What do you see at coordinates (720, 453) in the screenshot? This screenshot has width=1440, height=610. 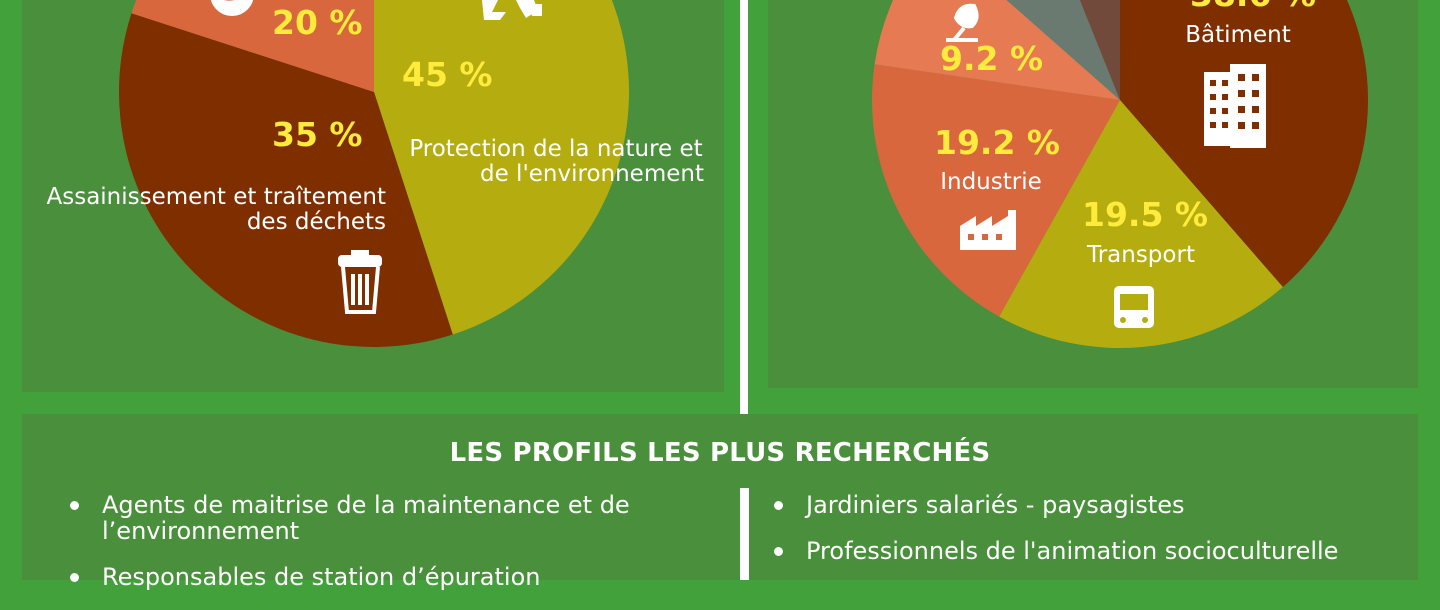 I see `profiles-title: LES PROFILS LES PLUS RECHERCHÉS` at bounding box center [720, 453].